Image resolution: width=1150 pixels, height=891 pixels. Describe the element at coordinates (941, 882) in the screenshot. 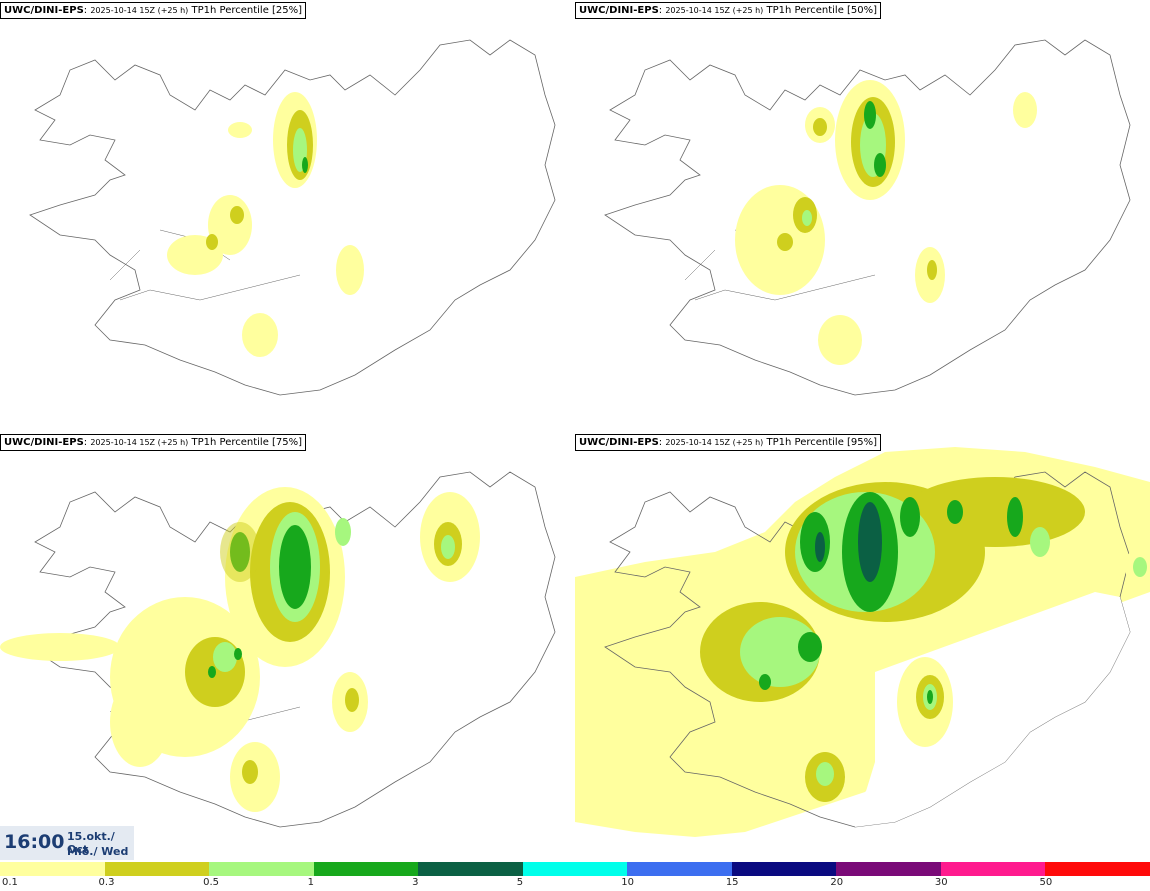

I see `legend-label: 30` at that location.